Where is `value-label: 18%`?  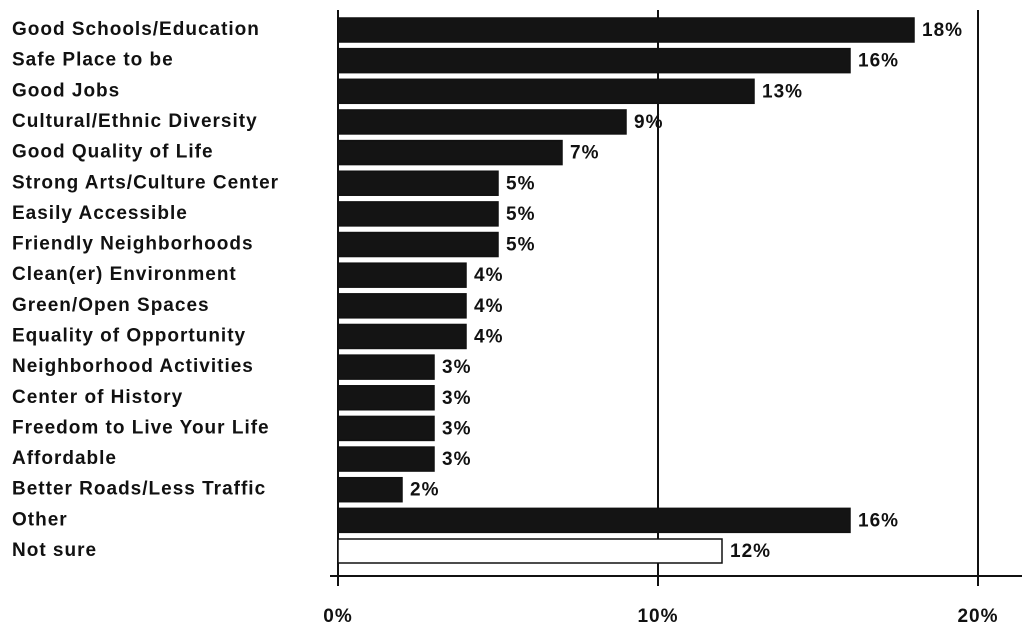
value-label: 18% is located at coordinates (942, 30).